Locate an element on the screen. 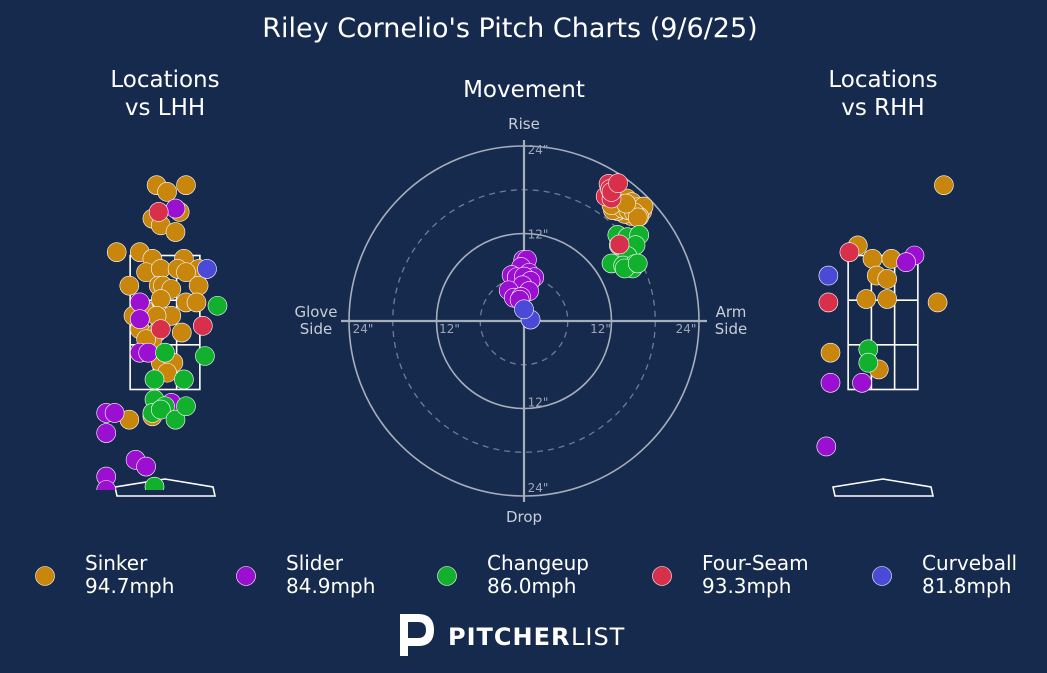  lhh-title: Locations vs LHH is located at coordinates (164, 94).